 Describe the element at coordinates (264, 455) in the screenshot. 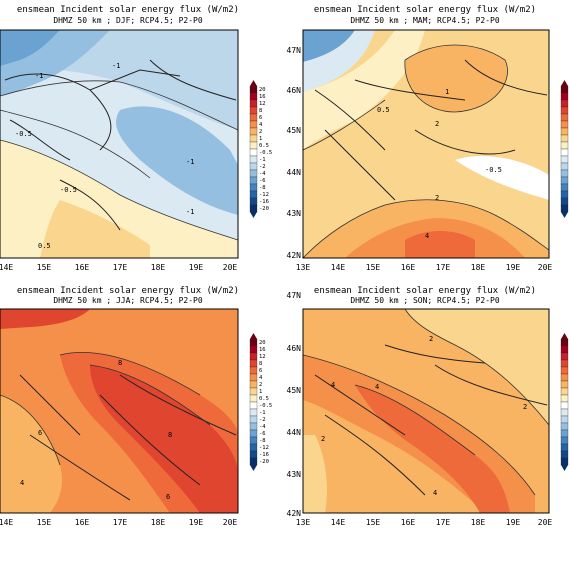

I see `colorbar-level-label: -16` at that location.